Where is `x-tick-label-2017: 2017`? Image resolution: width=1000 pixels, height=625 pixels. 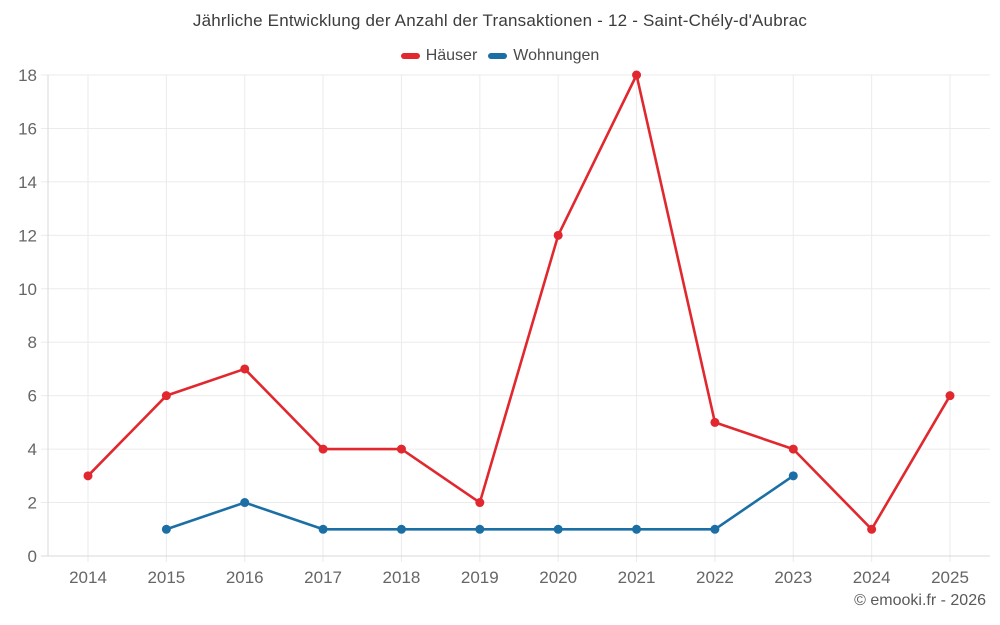 x-tick-label-2017: 2017 is located at coordinates (323, 577).